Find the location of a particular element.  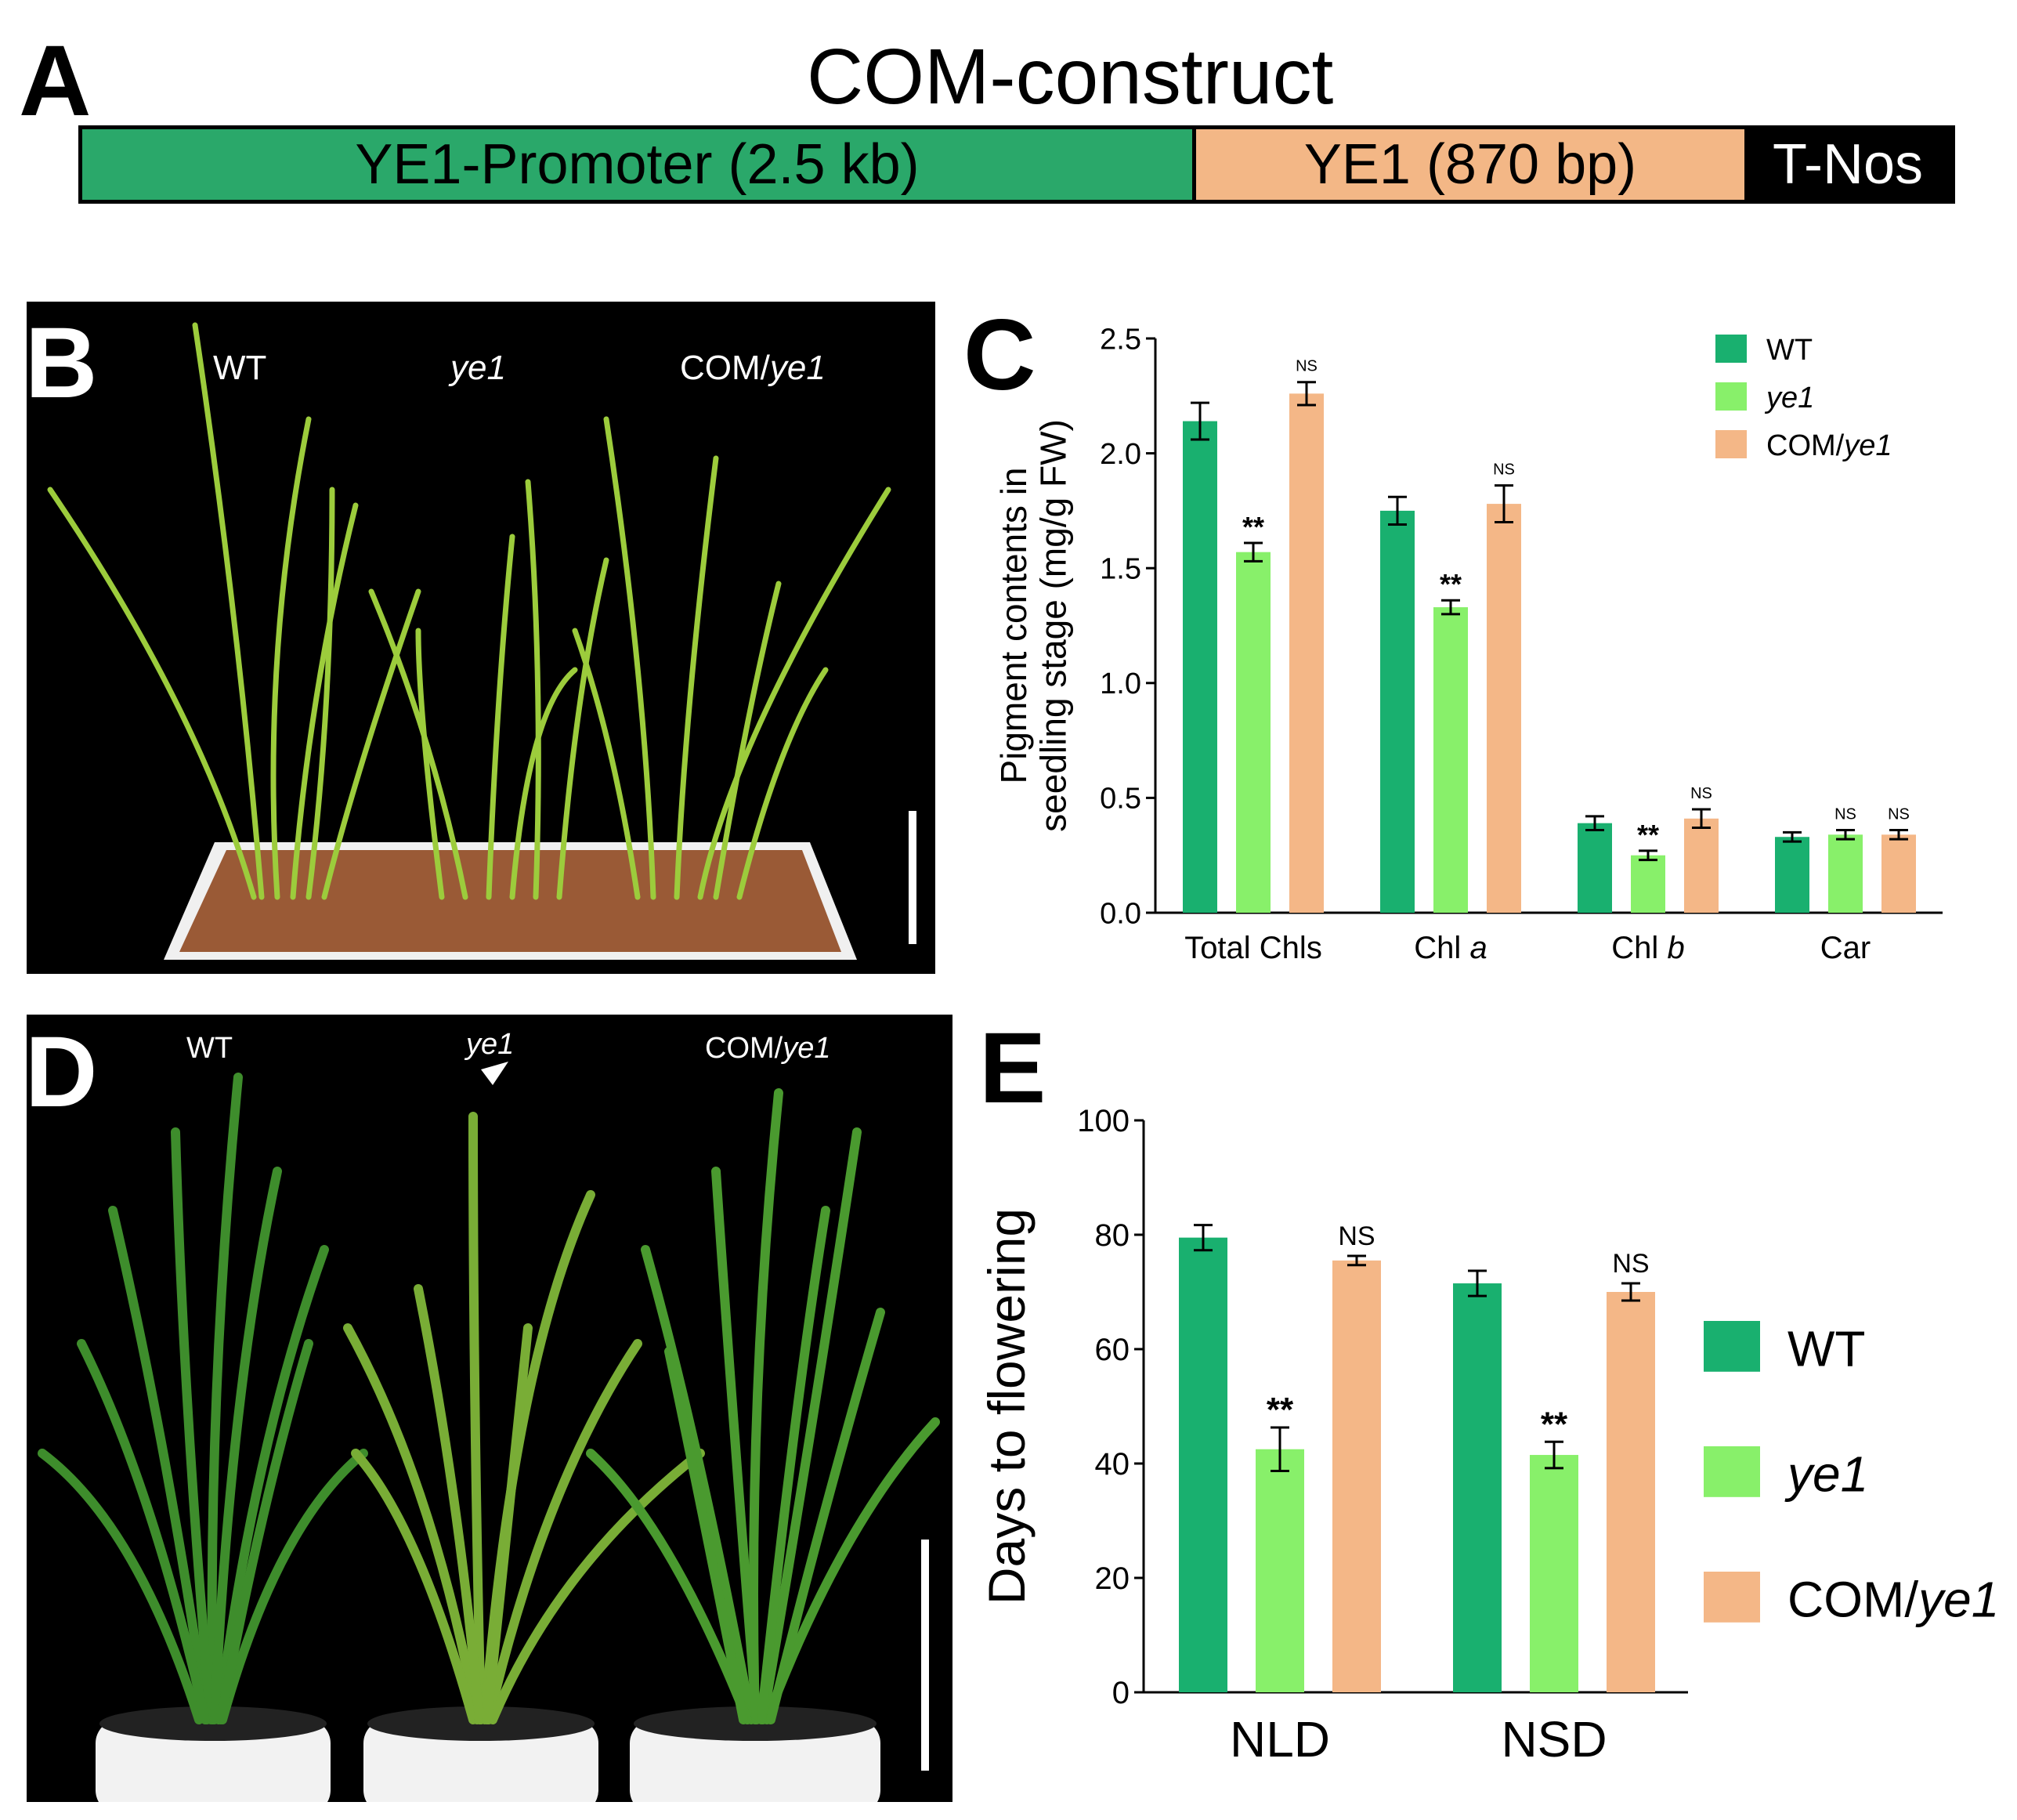

promoter-segment: YE1-Promoter (2.5 kb) is located at coordinates (639, 164).